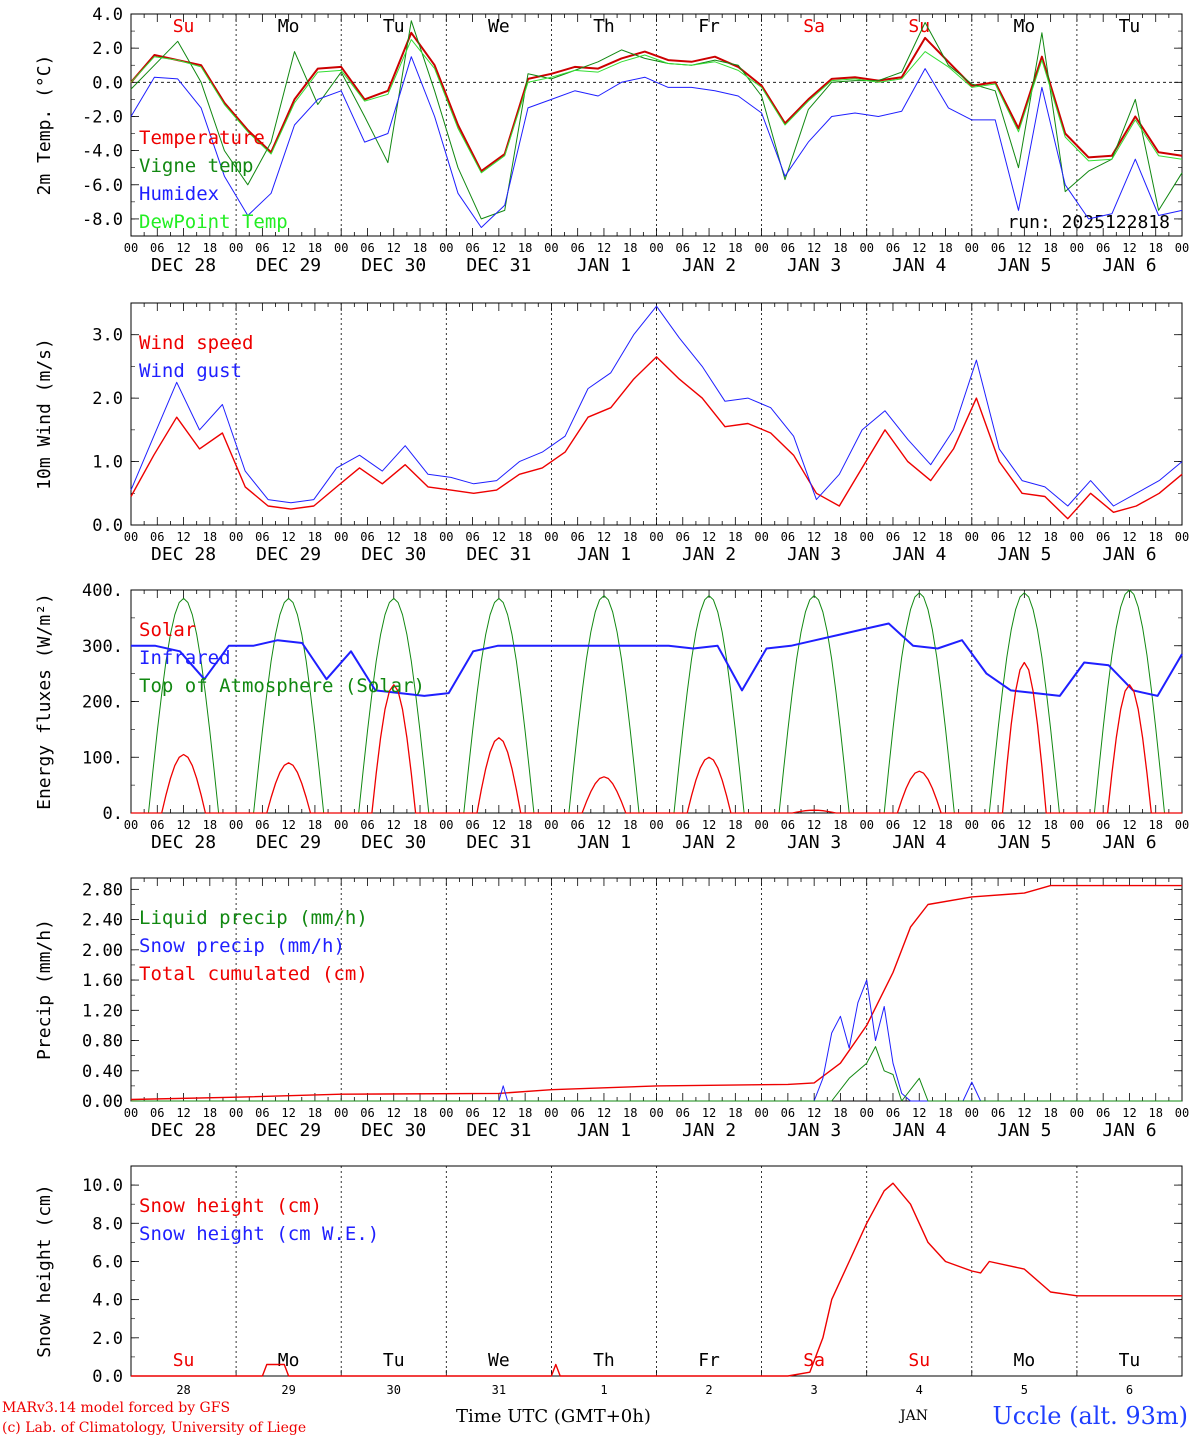  What do you see at coordinates (213, 222) in the screenshot?
I see `legend-entry: DewPoint Temp` at bounding box center [213, 222].